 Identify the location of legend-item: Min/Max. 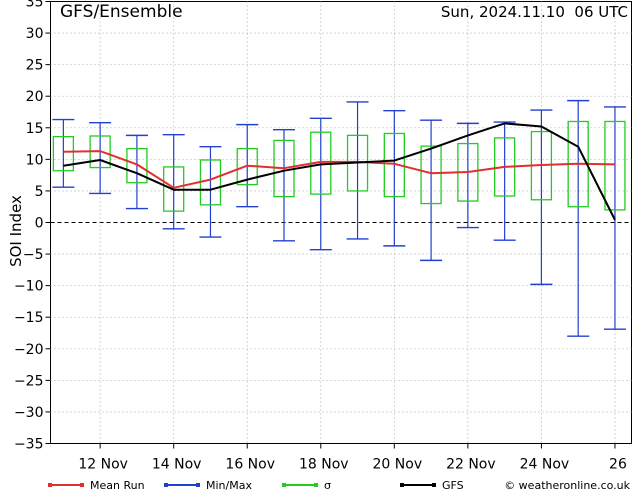
(208, 484).